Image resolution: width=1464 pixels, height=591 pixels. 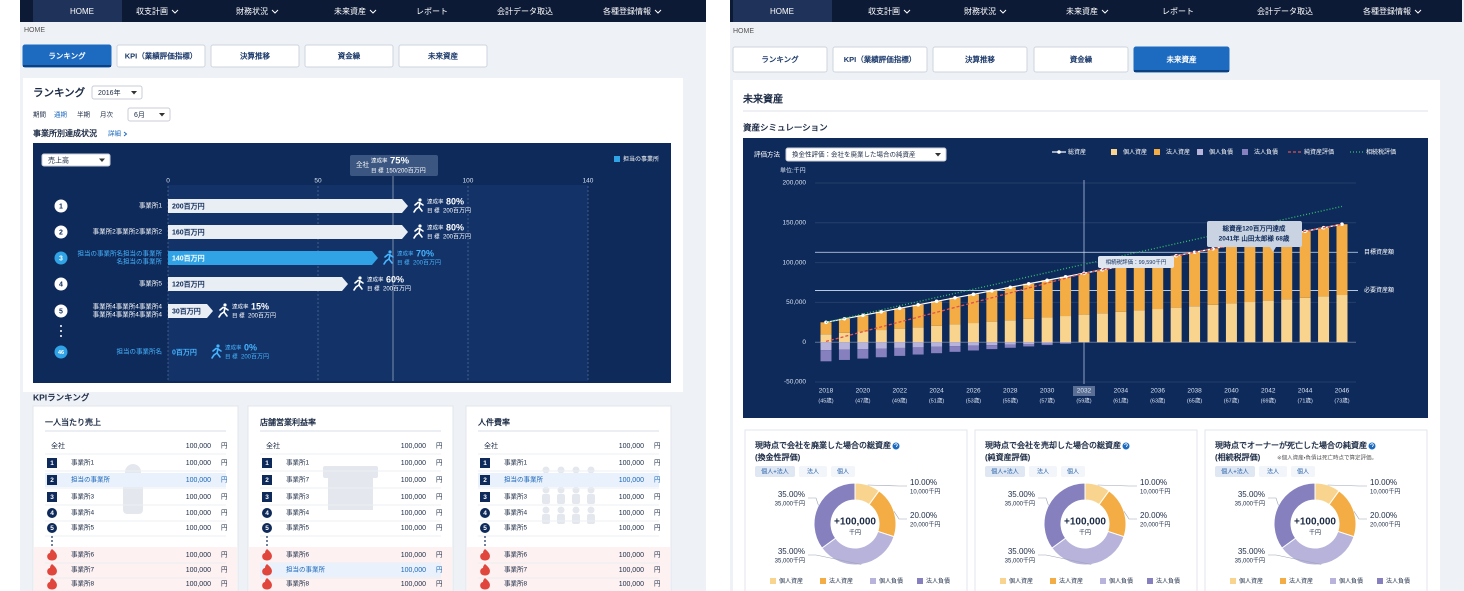 I want to click on kpi-row-name: 事業所1, so click(x=516, y=462).